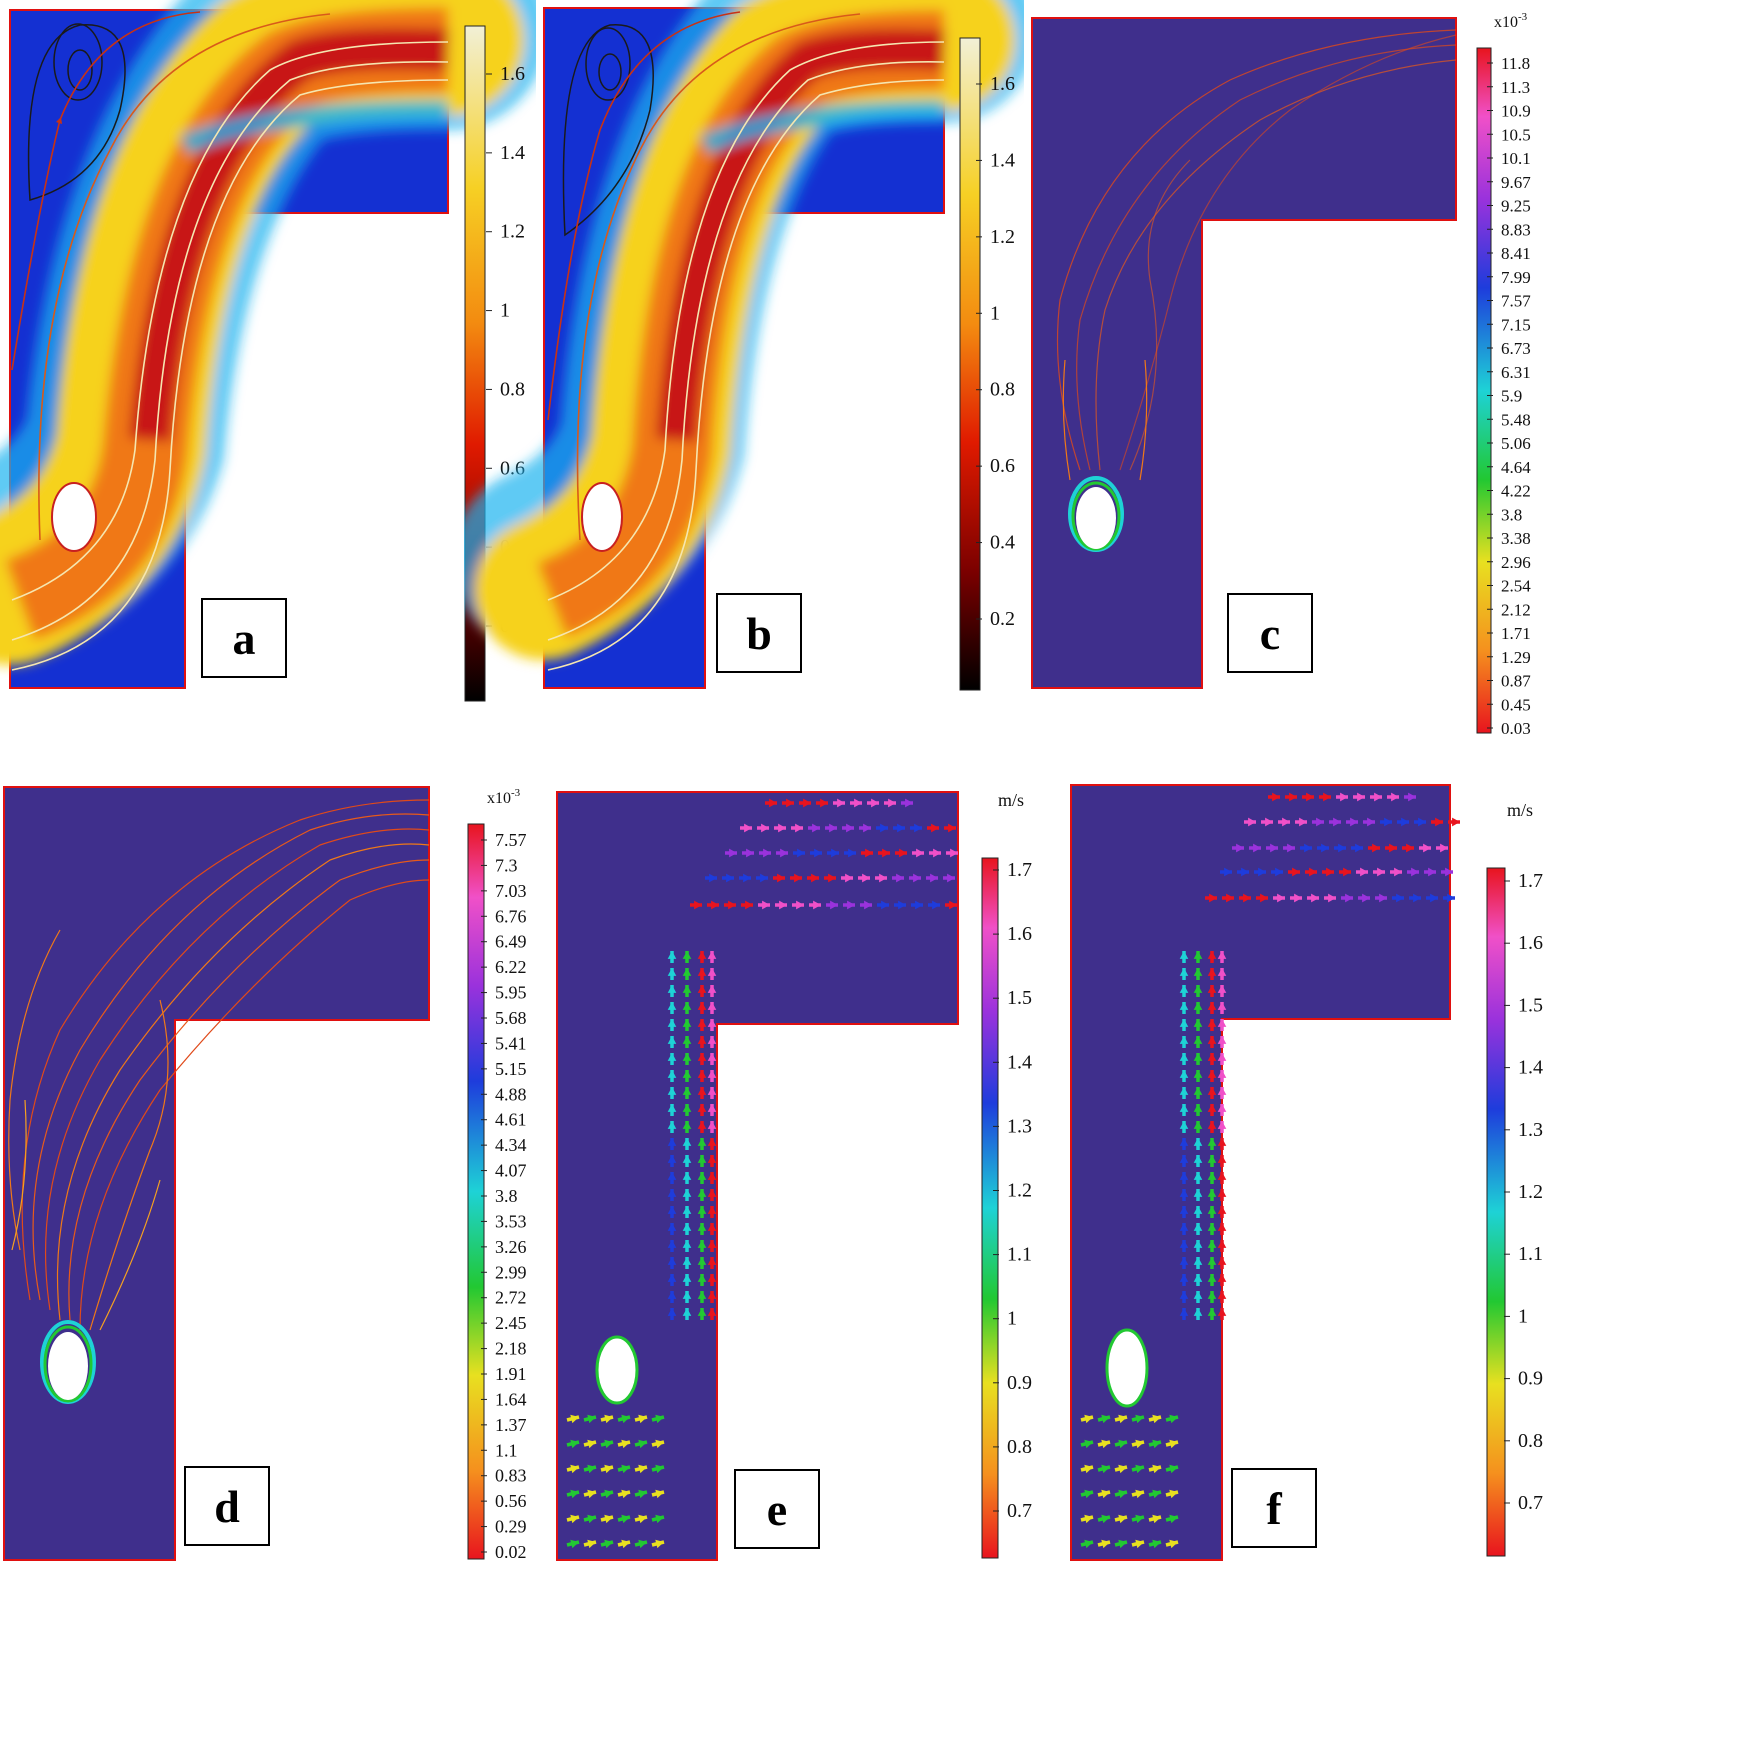 This screenshot has width=1755, height=1764. Describe the element at coordinates (511, 840) in the screenshot. I see `colorbar-tick-label: 7.57` at that location.